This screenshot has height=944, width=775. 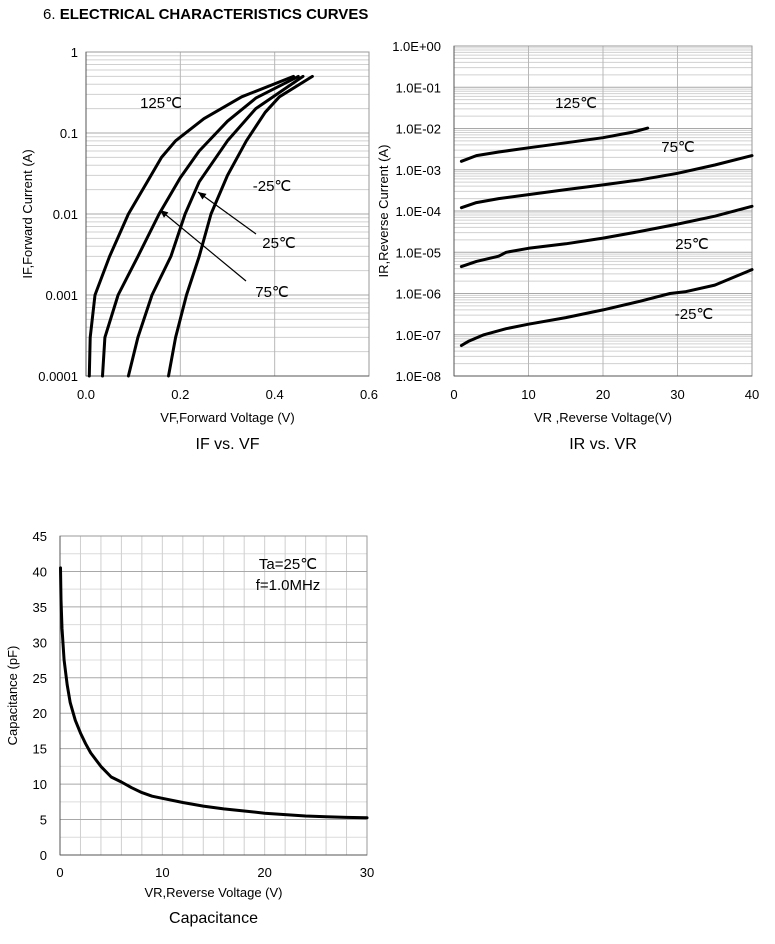 What do you see at coordinates (416, 46) in the screenshot?
I see `y-tick-label: 1.0E+00` at bounding box center [416, 46].